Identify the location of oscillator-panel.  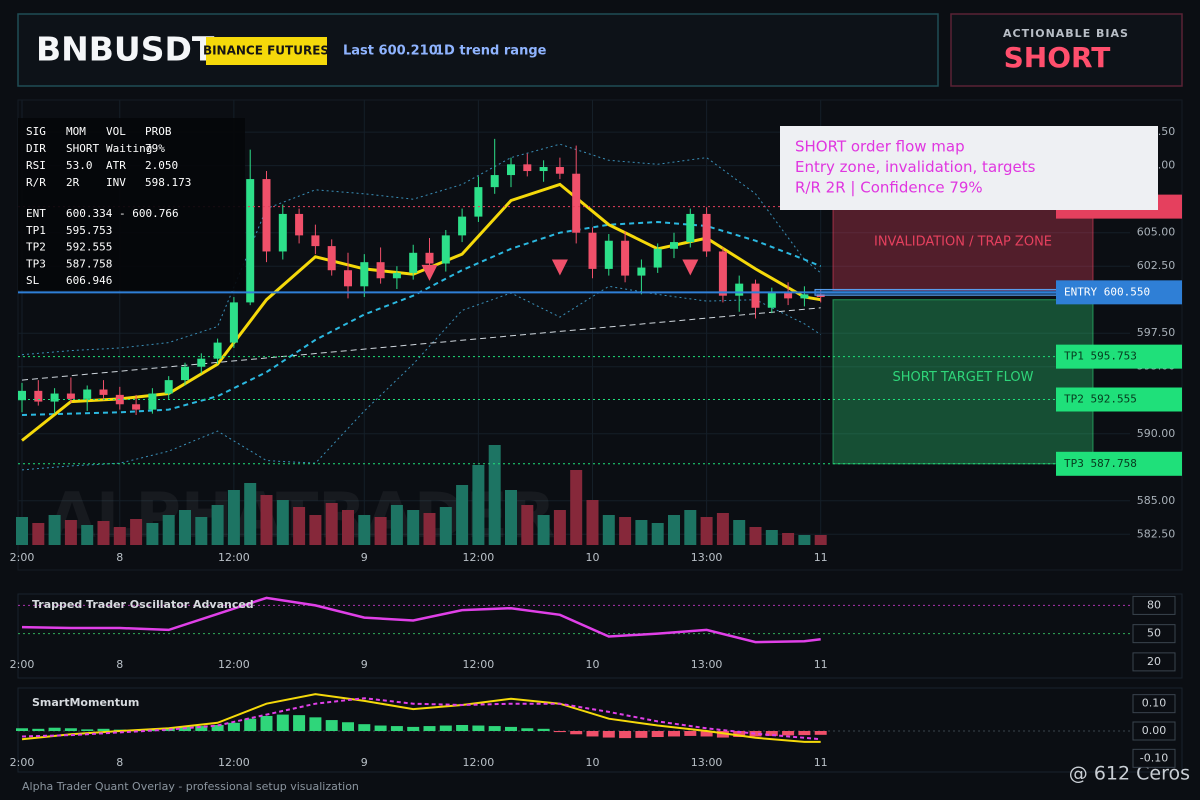
(600, 636).